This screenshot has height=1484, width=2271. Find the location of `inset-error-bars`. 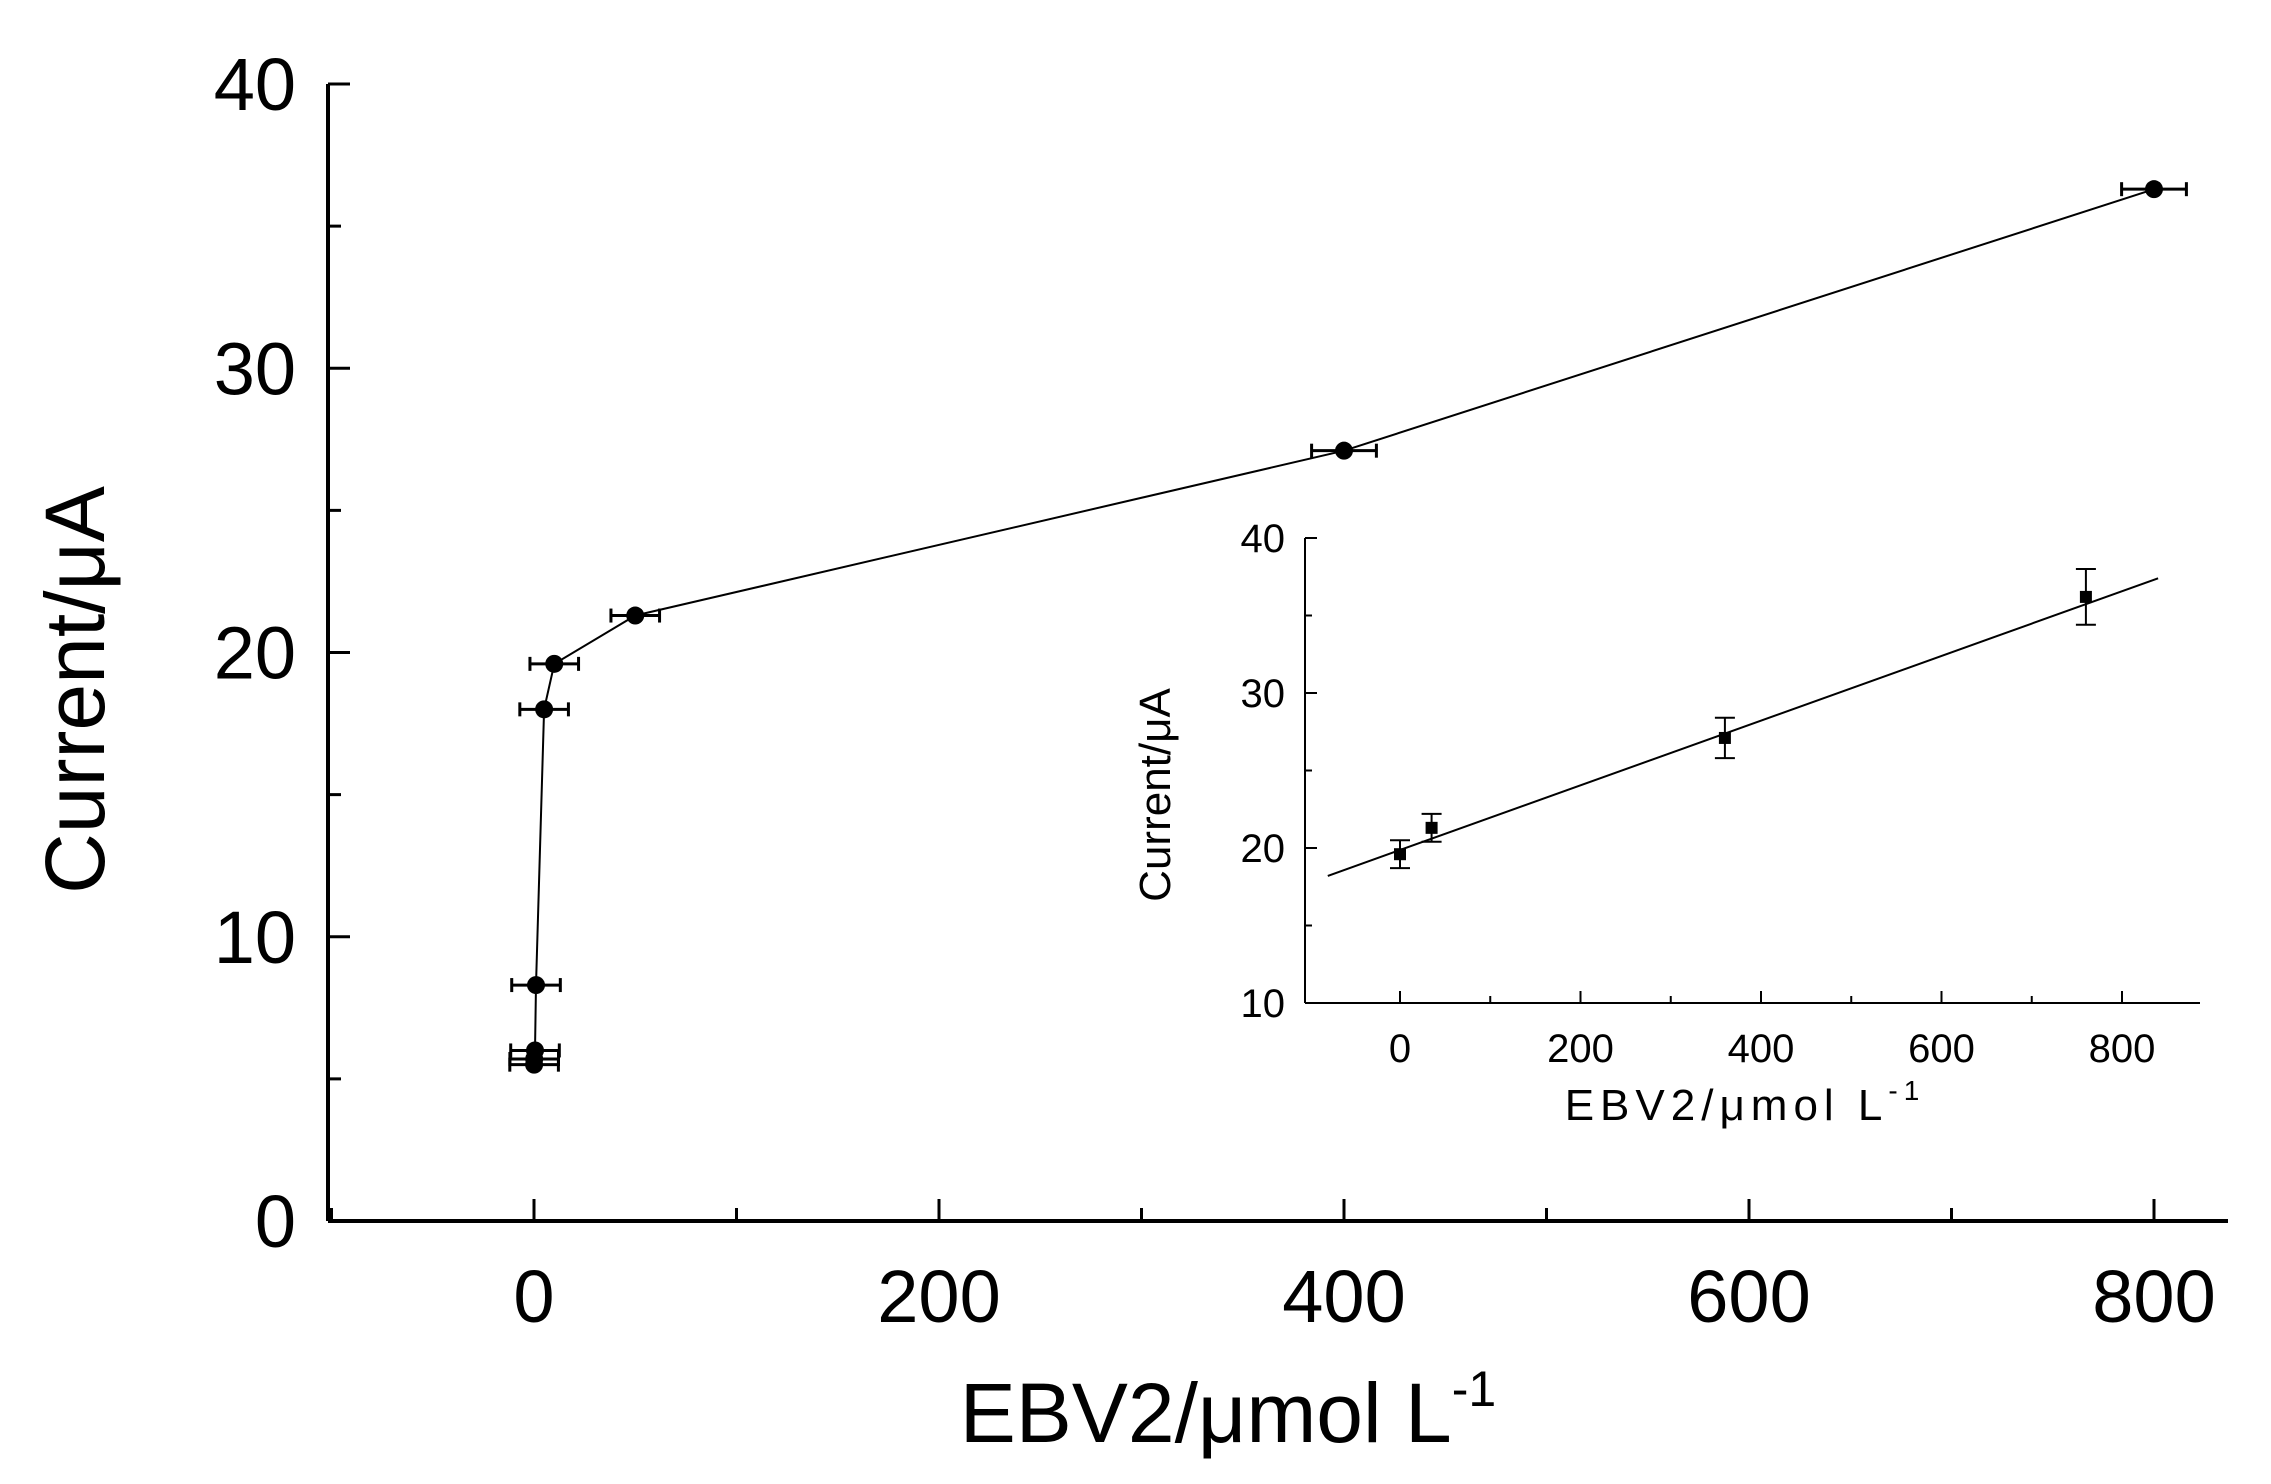

inset-error-bars is located at coordinates (1743, 719).